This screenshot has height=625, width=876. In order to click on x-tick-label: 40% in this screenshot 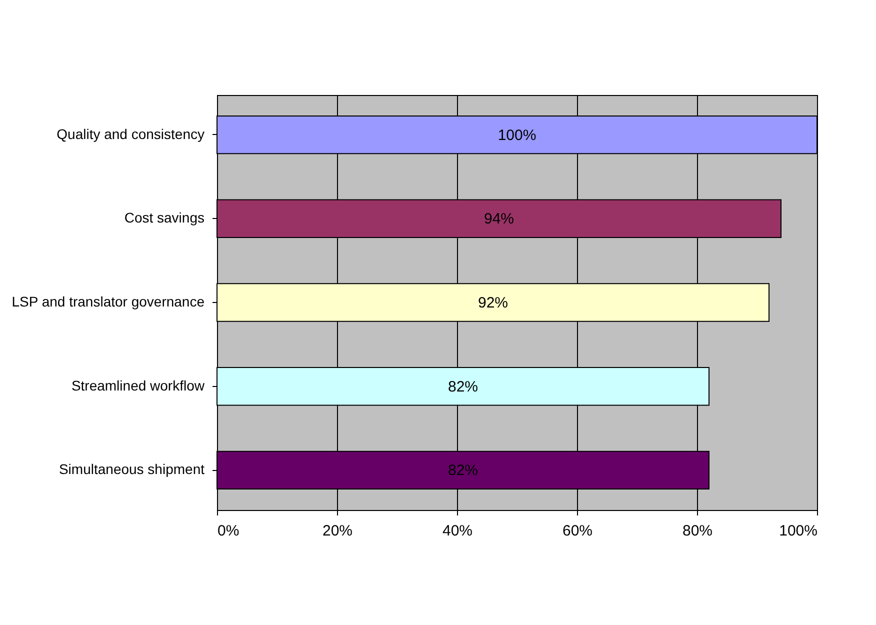, I will do `click(457, 531)`.